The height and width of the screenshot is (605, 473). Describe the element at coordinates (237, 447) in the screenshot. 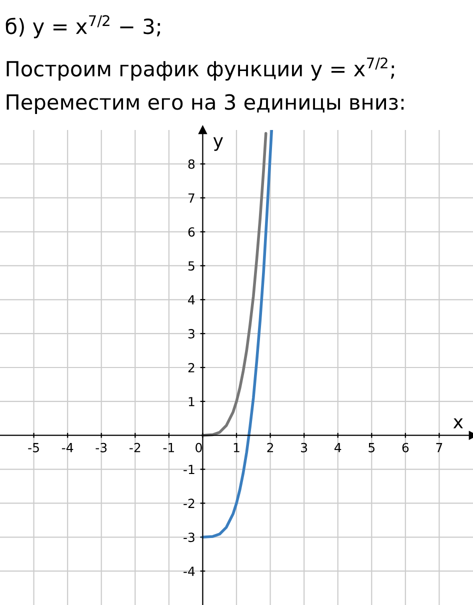

I see `x-tick-label: 1` at that location.